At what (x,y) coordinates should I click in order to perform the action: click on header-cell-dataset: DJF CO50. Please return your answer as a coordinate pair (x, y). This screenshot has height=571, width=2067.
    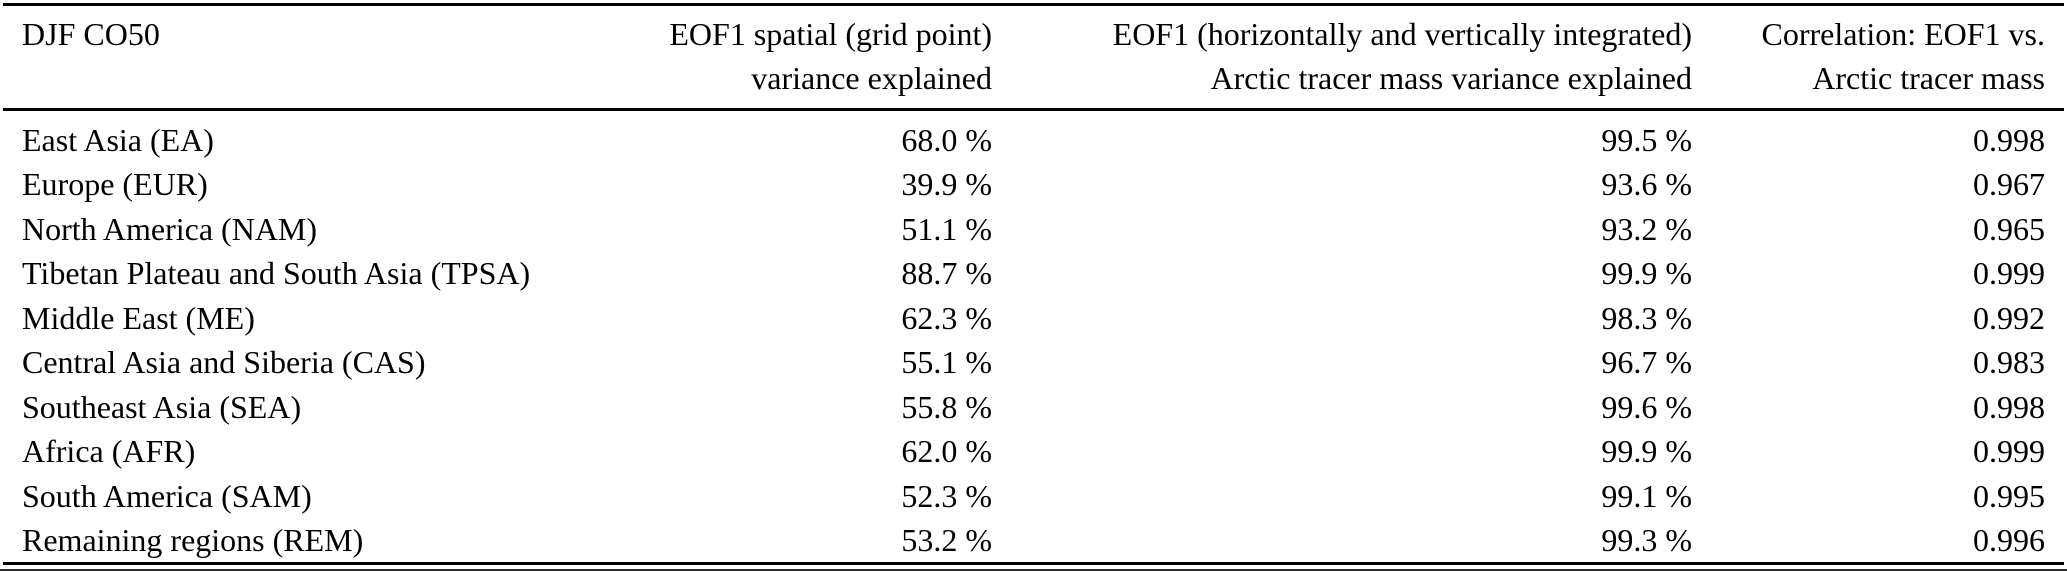
    Looking at the image, I should click on (302, 57).